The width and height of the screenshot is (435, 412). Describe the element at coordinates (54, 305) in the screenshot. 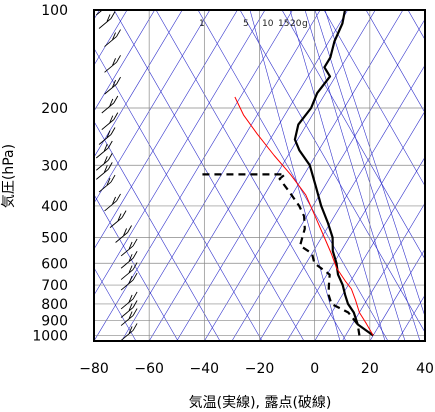

I see `y-tick-label: 800` at that location.